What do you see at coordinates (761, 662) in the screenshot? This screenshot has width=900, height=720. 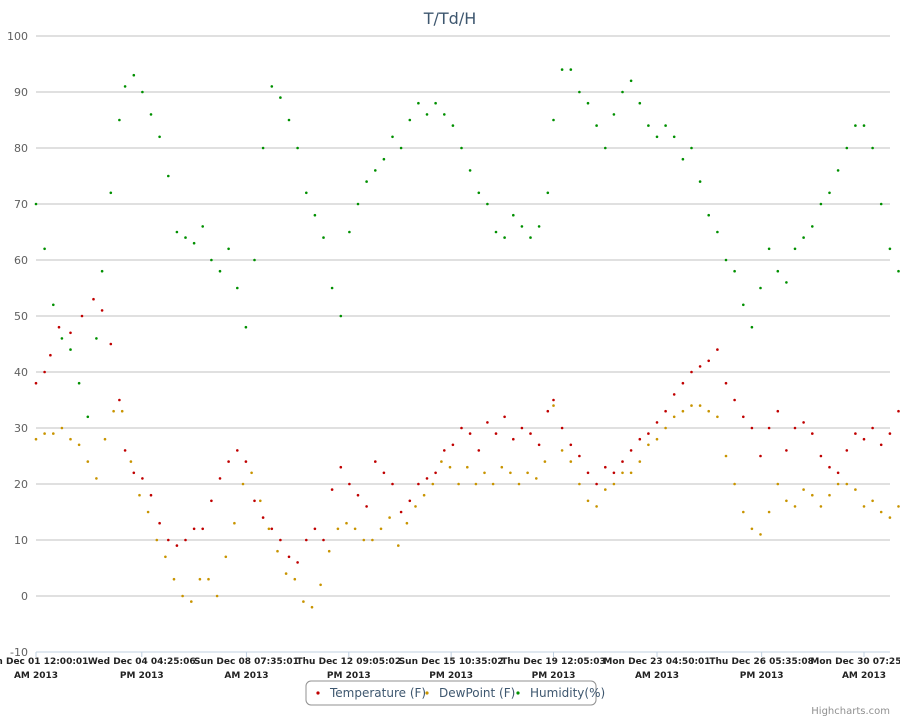 I see `x-tick-label: Thu Dec 26 05:35:08` at bounding box center [761, 662].